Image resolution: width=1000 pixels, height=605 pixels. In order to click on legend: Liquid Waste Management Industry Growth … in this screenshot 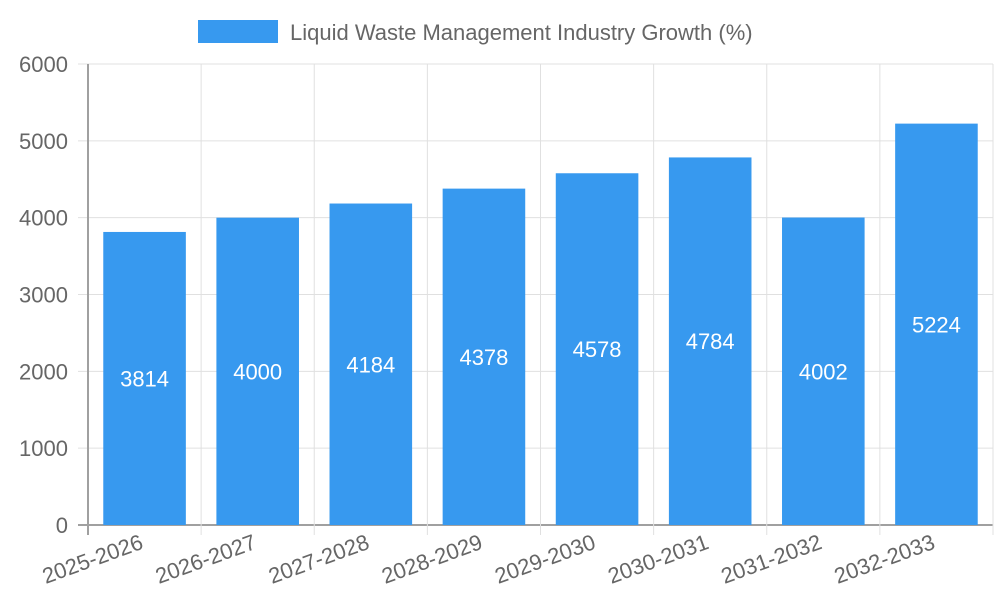, I will do `click(475, 32)`.